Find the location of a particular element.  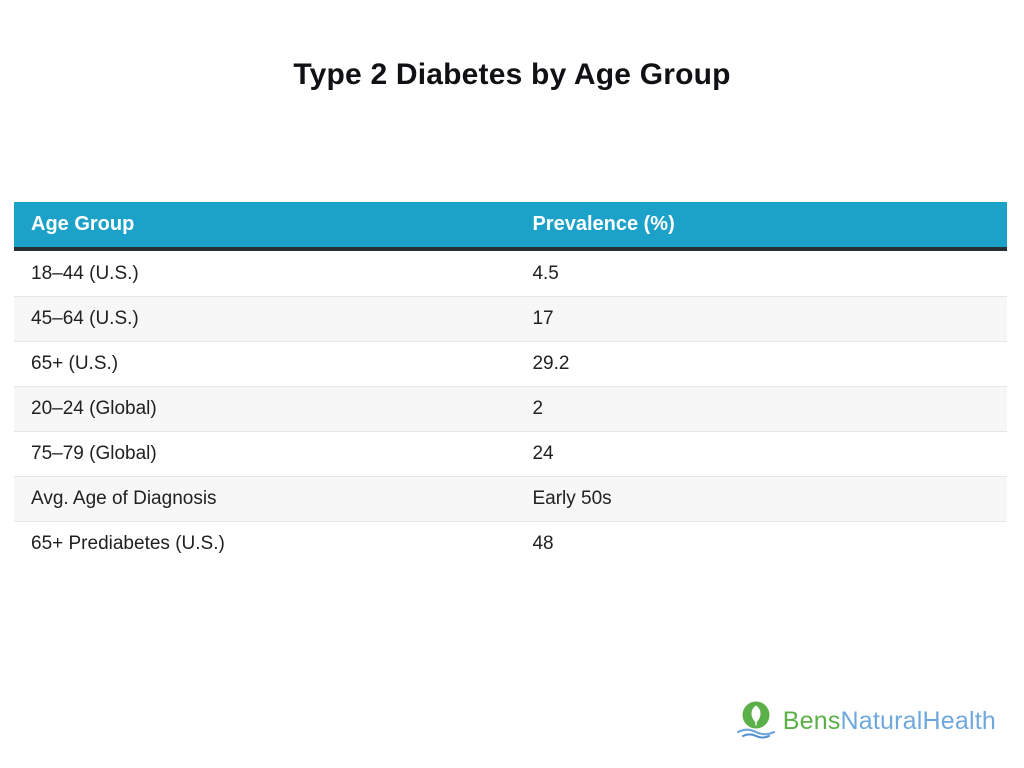

page-title: Type 2 Diabetes by Age Group is located at coordinates (512, 74).